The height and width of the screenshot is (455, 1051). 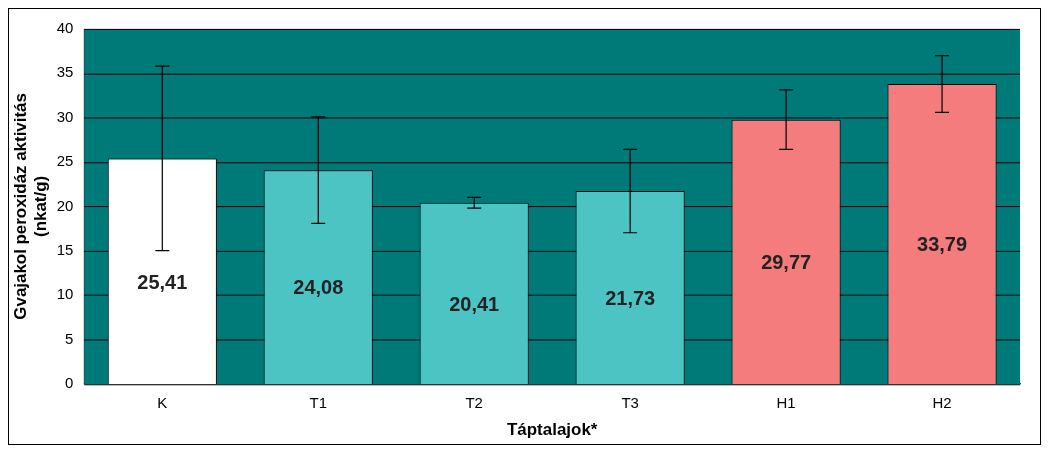 What do you see at coordinates (162, 281) in the screenshot?
I see `data-label: 25,41` at bounding box center [162, 281].